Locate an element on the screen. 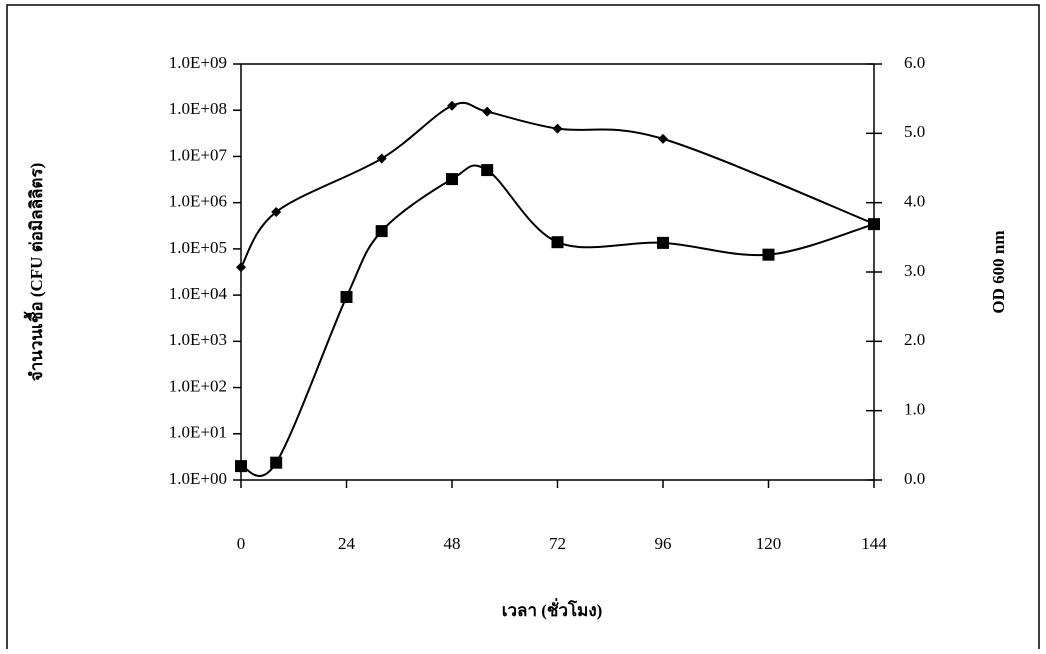 Image resolution: width=1046 pixels, height=654 pixels. y-tick-label: 1.0E+09 is located at coordinates (198, 62).